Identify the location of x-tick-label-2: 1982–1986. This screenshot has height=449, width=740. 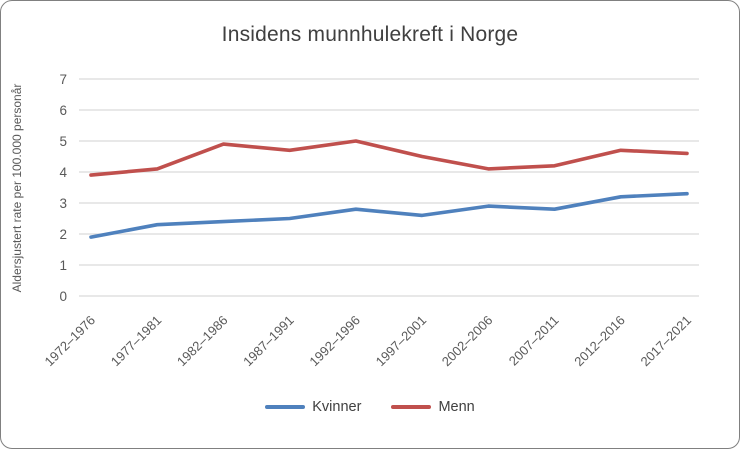
(202, 341).